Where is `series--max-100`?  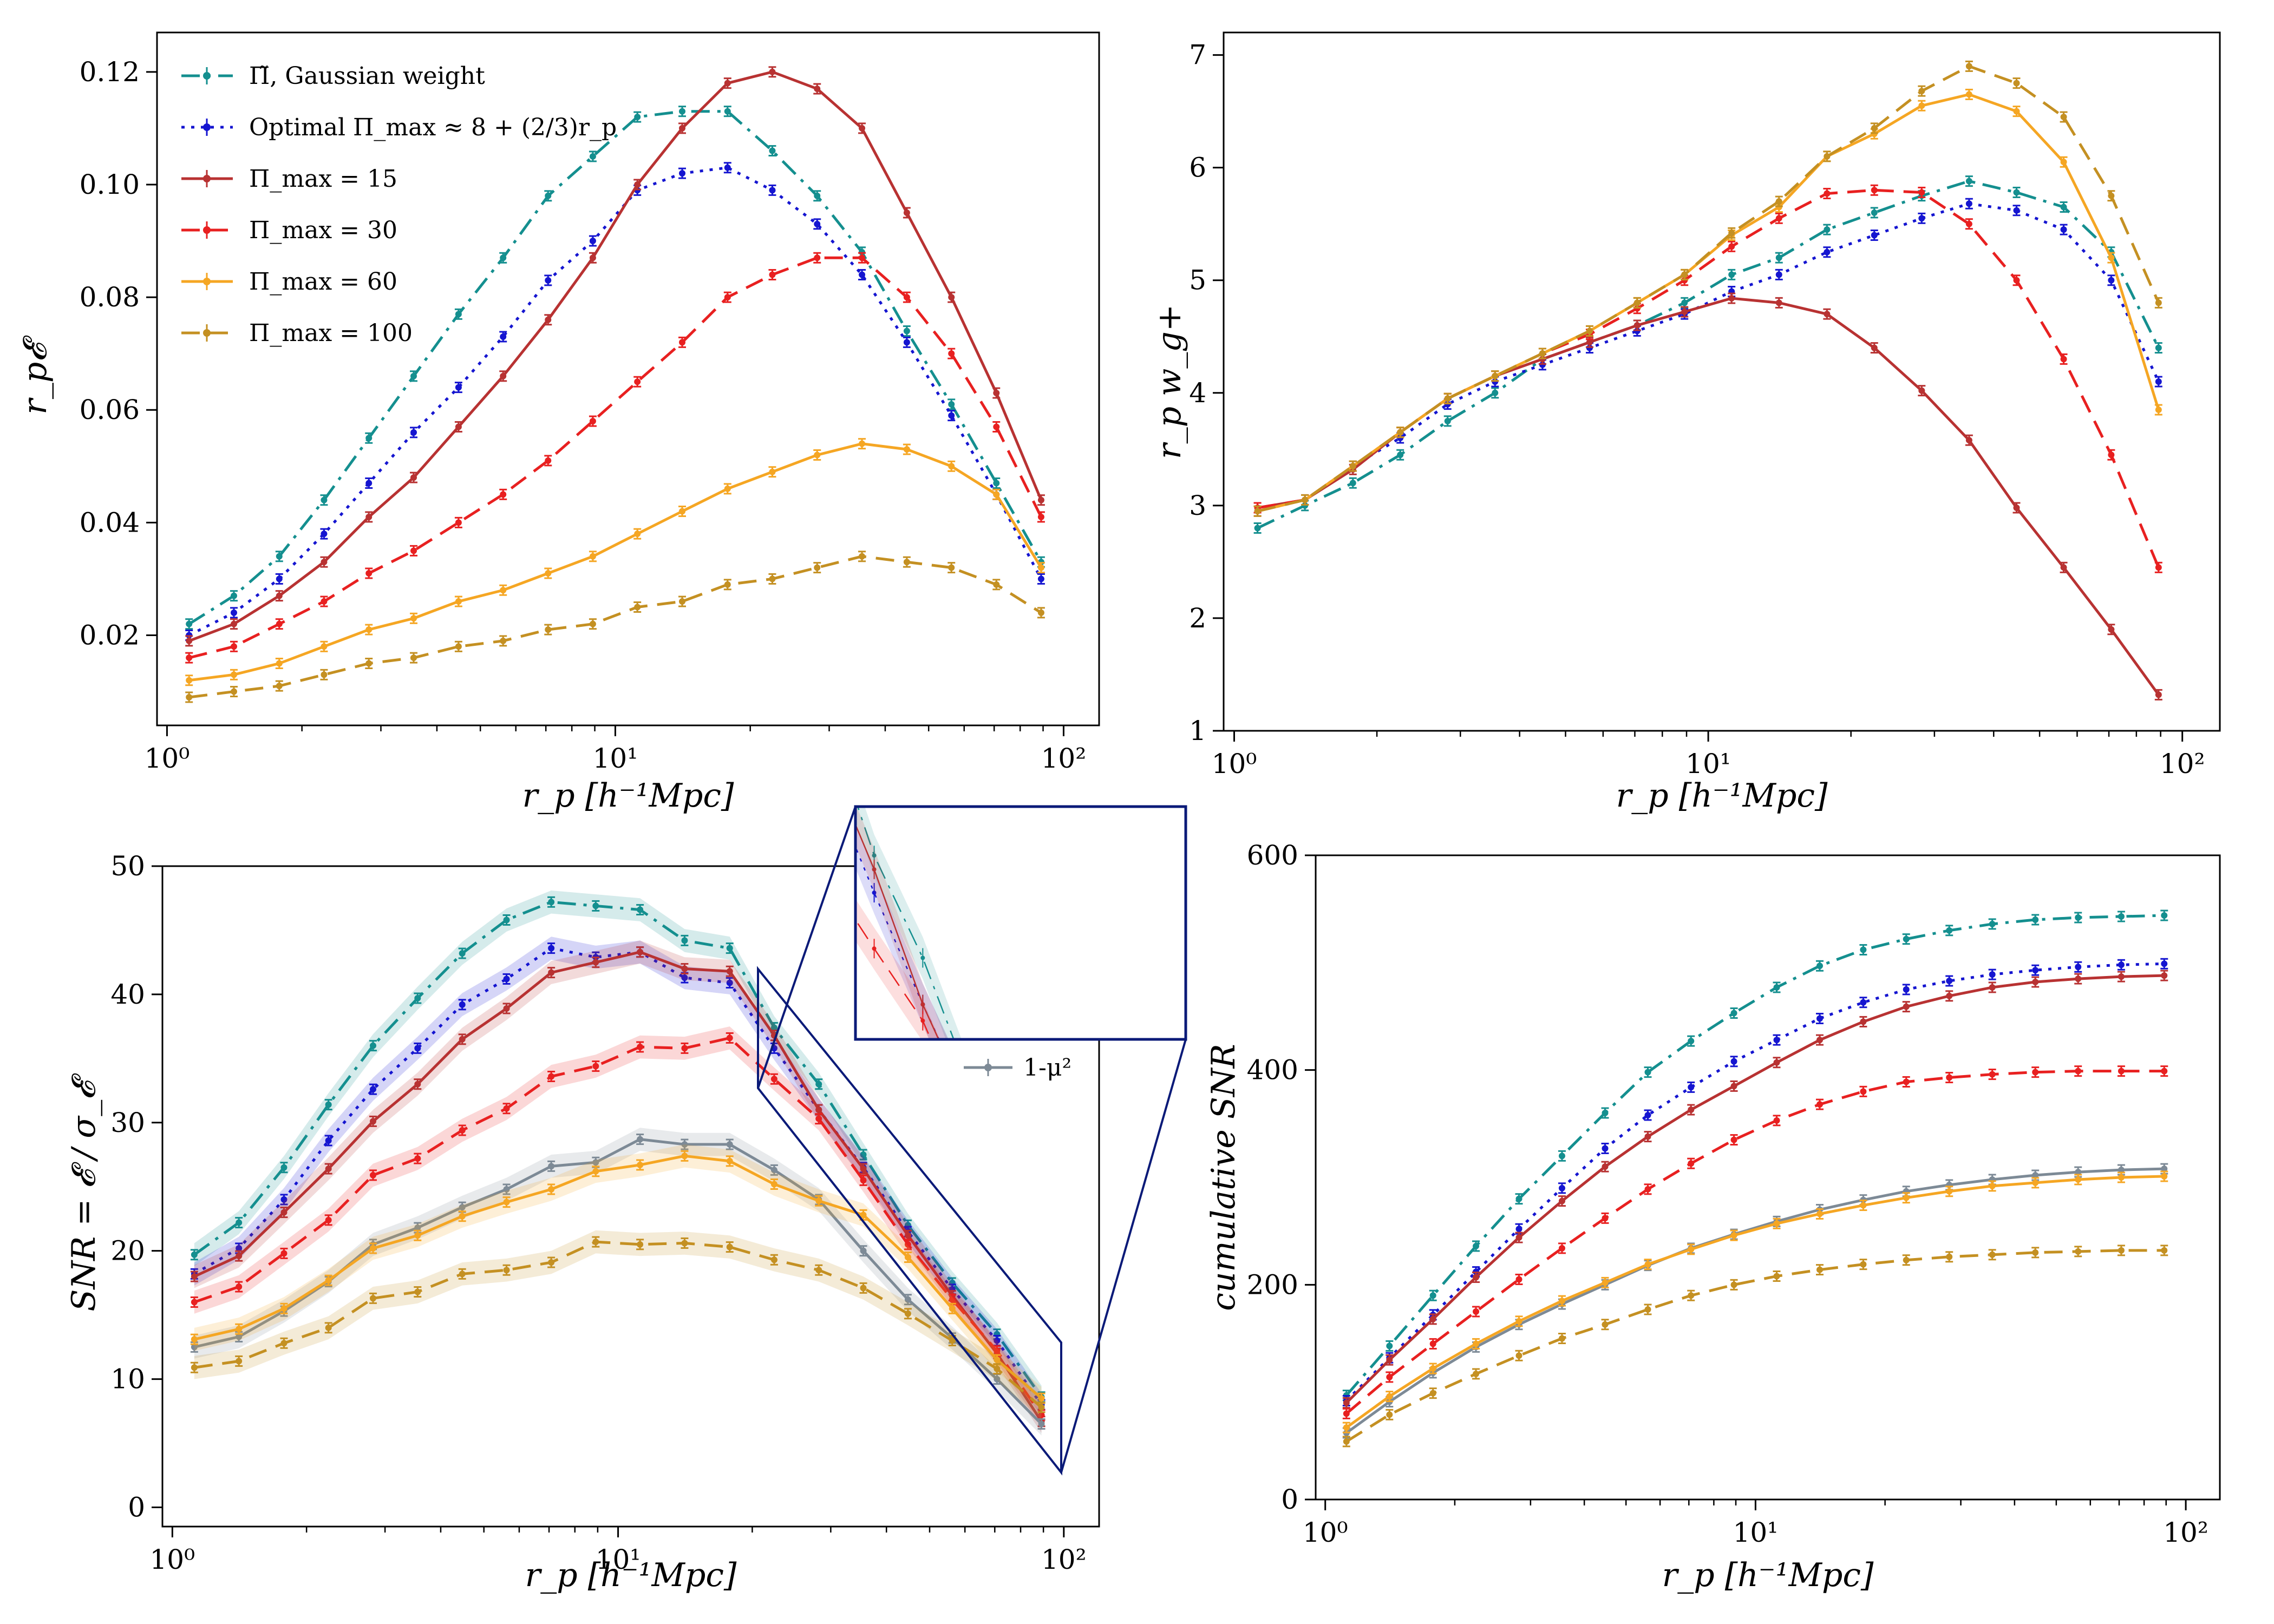 series--max-100 is located at coordinates (615, 627).